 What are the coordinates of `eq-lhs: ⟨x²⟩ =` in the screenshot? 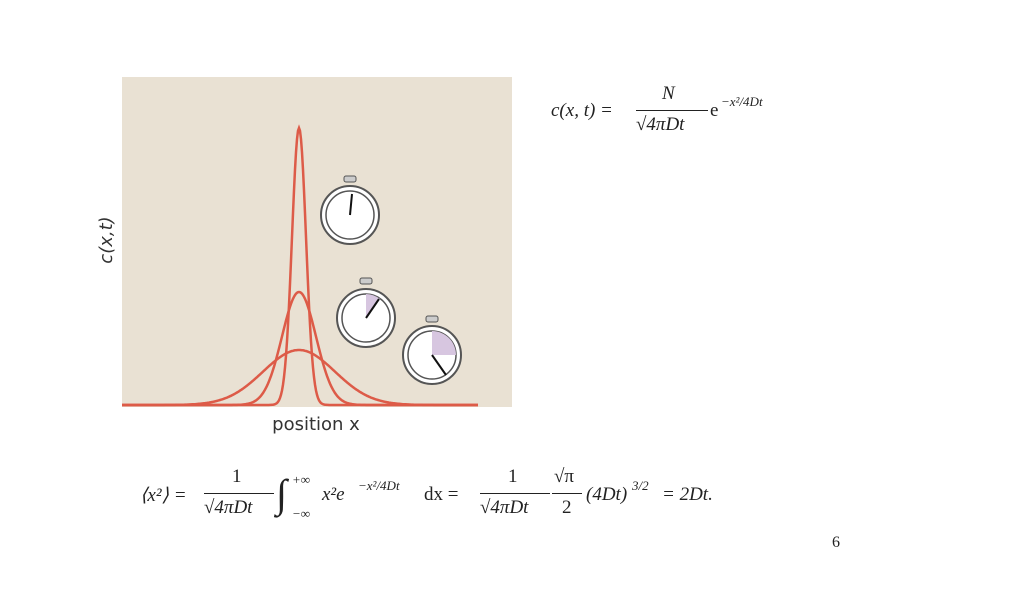 It's located at (163, 495).